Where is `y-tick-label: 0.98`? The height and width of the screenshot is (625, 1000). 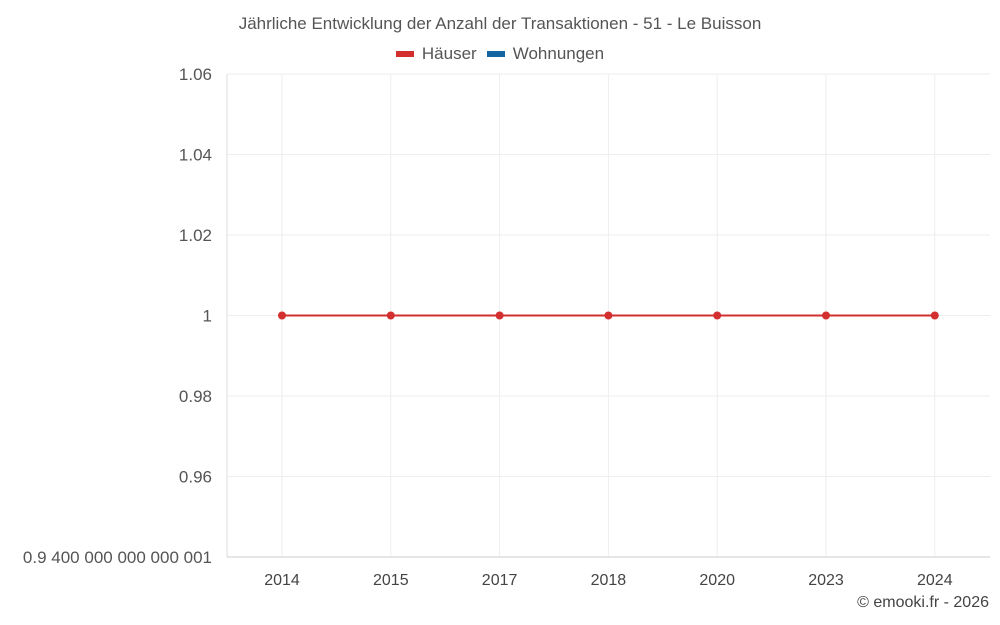
y-tick-label: 0.98 is located at coordinates (195, 396).